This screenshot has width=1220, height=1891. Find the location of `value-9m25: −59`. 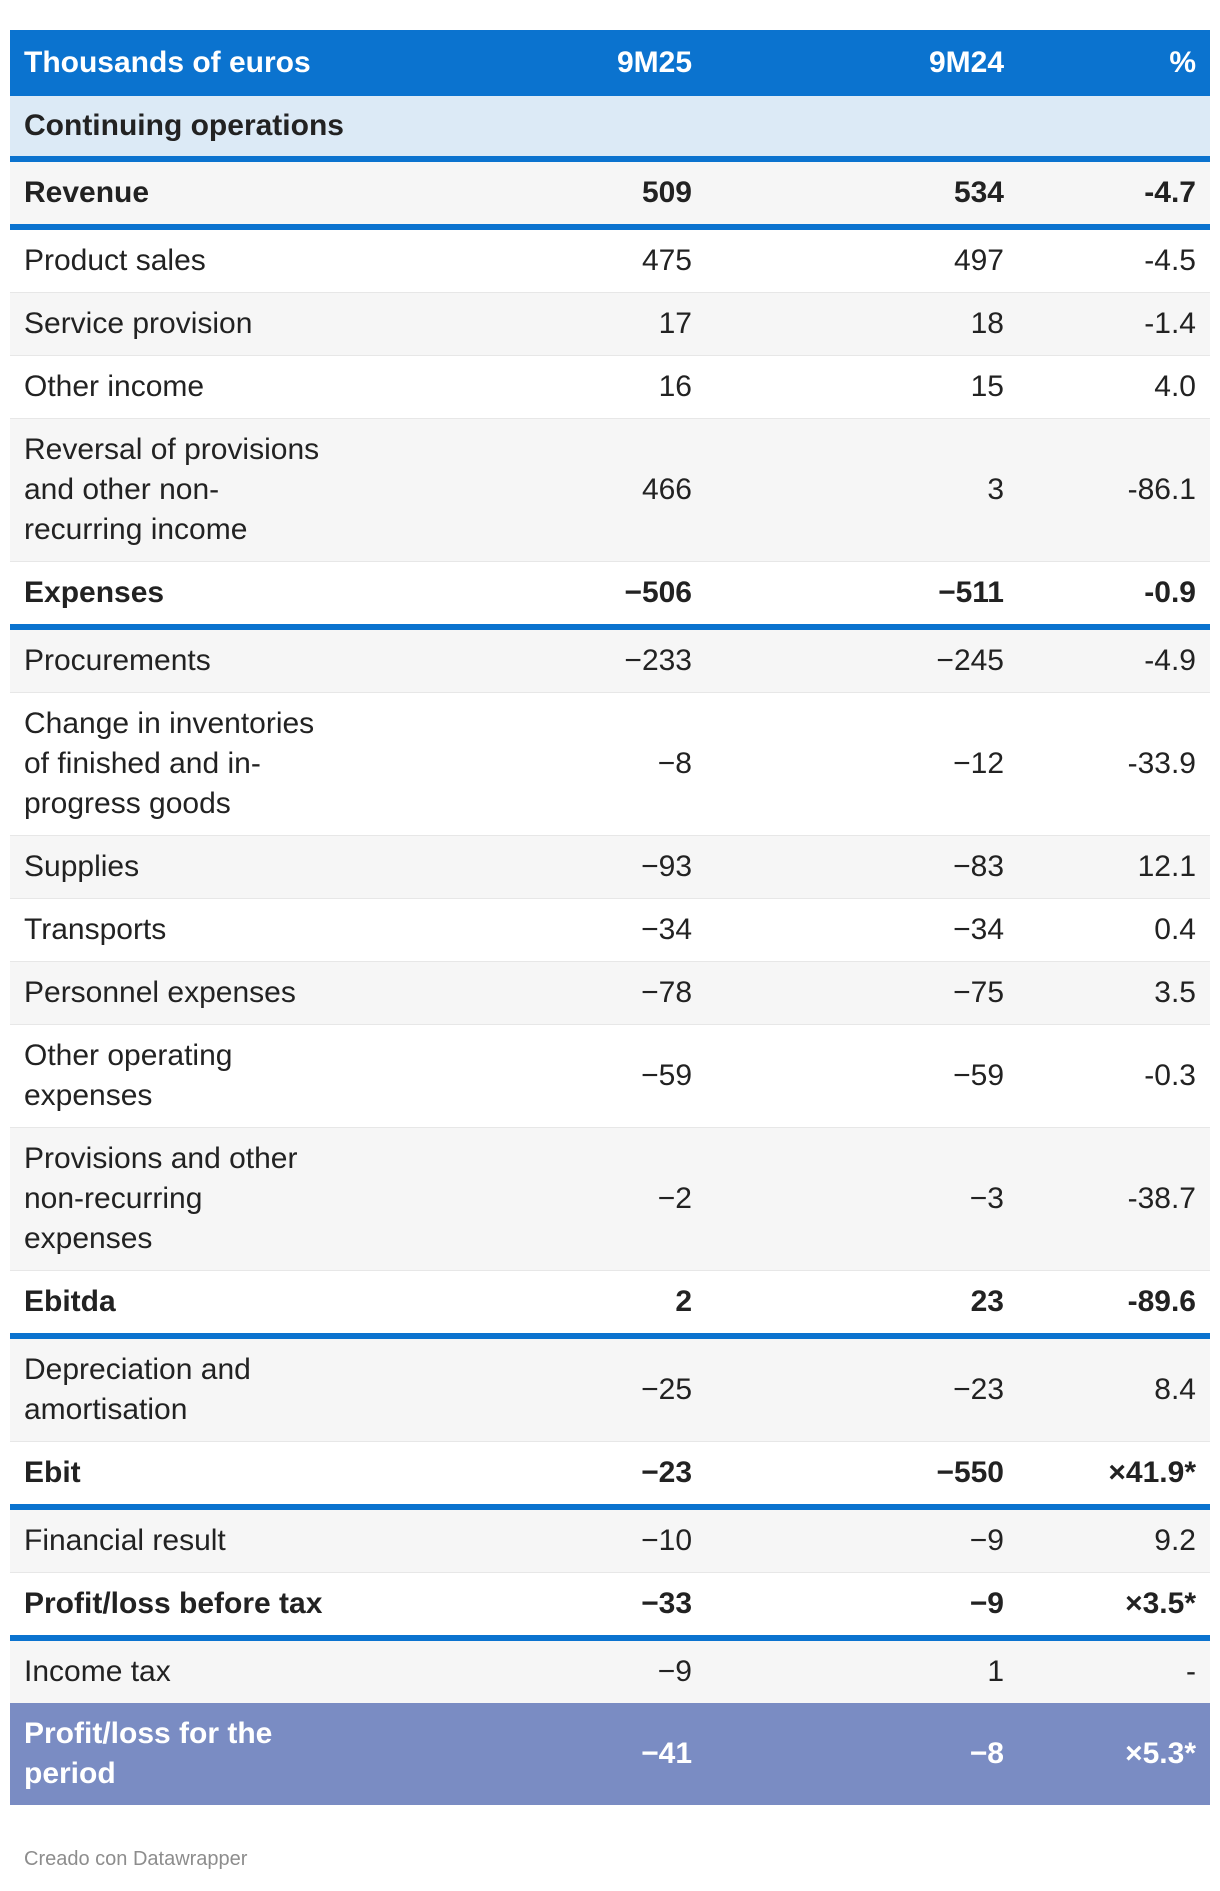

value-9m25: −59 is located at coordinates (598, 1076).